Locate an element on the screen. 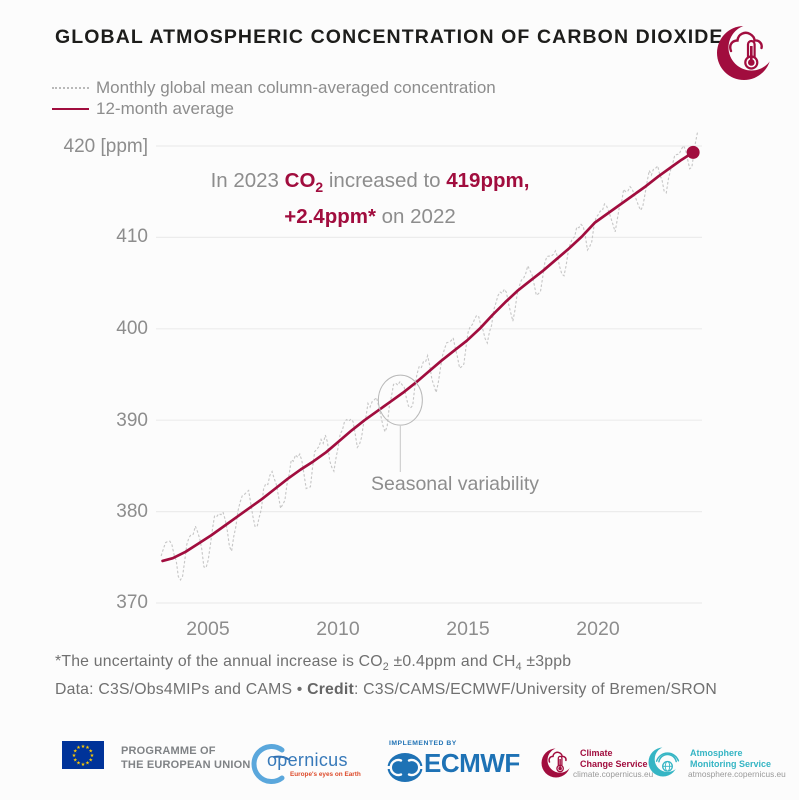 Image resolution: width=799 pixels, height=800 pixels. ytick-420-ppm: 420 [ppm] is located at coordinates (106, 146).